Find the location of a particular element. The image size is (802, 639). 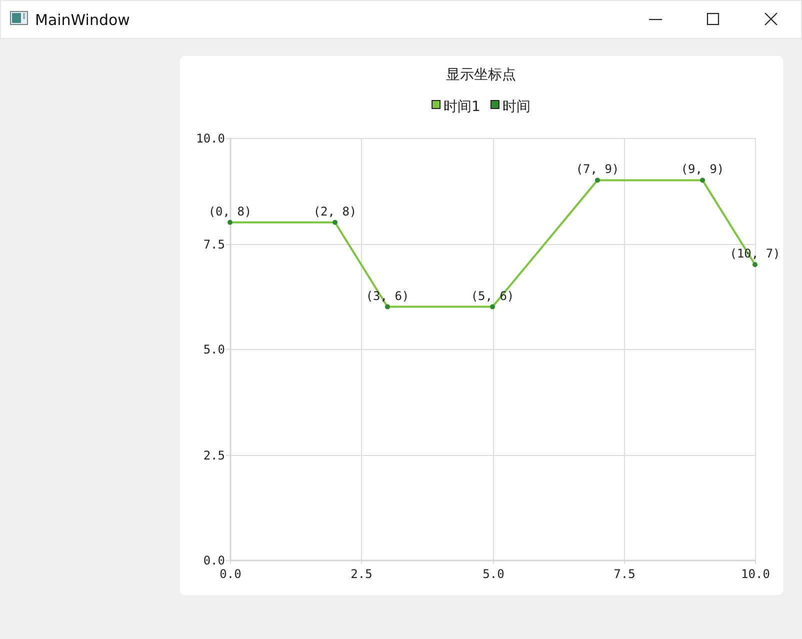

y-tick-label: 0.0 is located at coordinates (214, 561).